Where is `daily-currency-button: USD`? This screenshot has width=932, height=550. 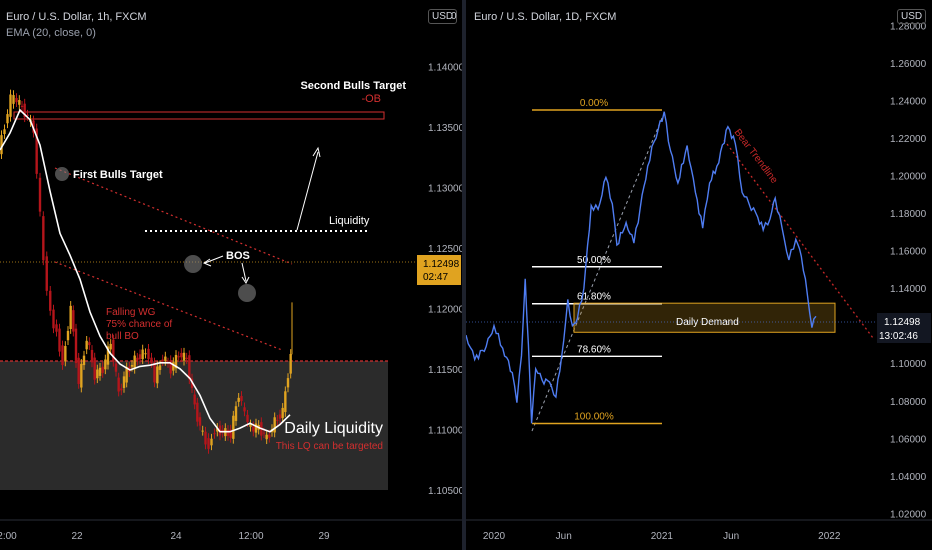 daily-currency-button: USD is located at coordinates (912, 16).